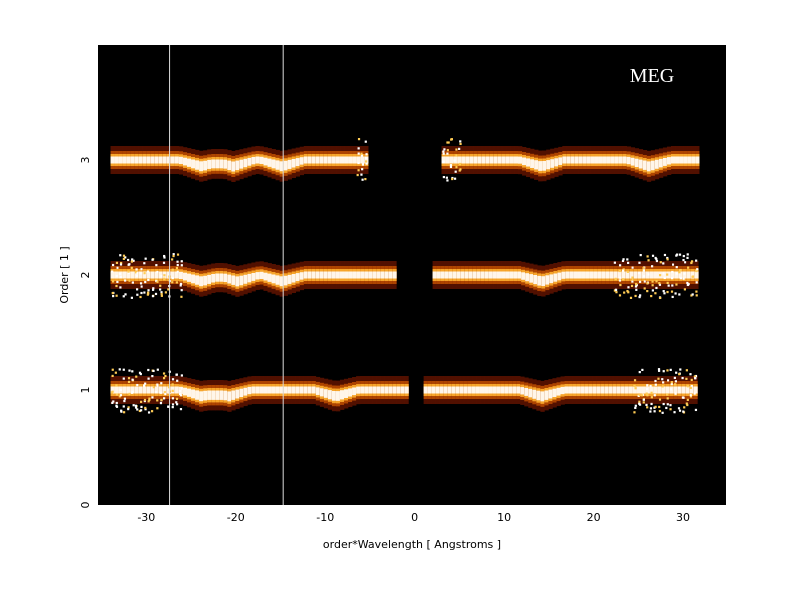  What do you see at coordinates (85, 160) in the screenshot?
I see `y-tick-label: 3` at bounding box center [85, 160].